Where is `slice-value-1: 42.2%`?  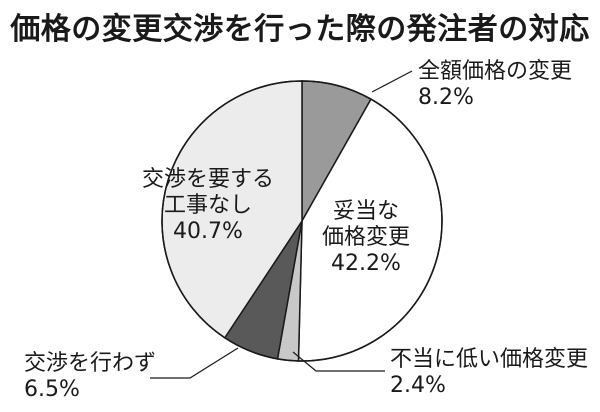 slice-value-1: 42.2% is located at coordinates (366, 263).